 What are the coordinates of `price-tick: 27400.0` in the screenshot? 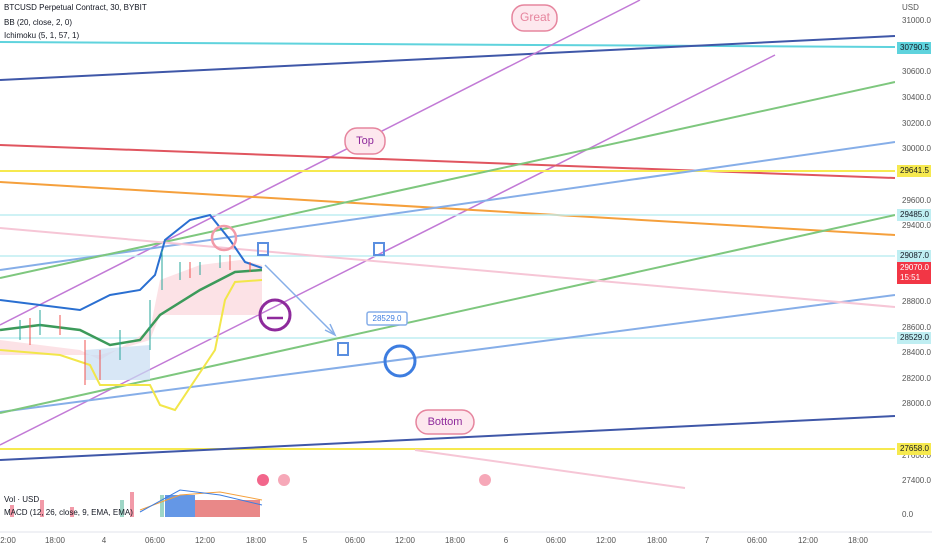 It's located at (916, 480).